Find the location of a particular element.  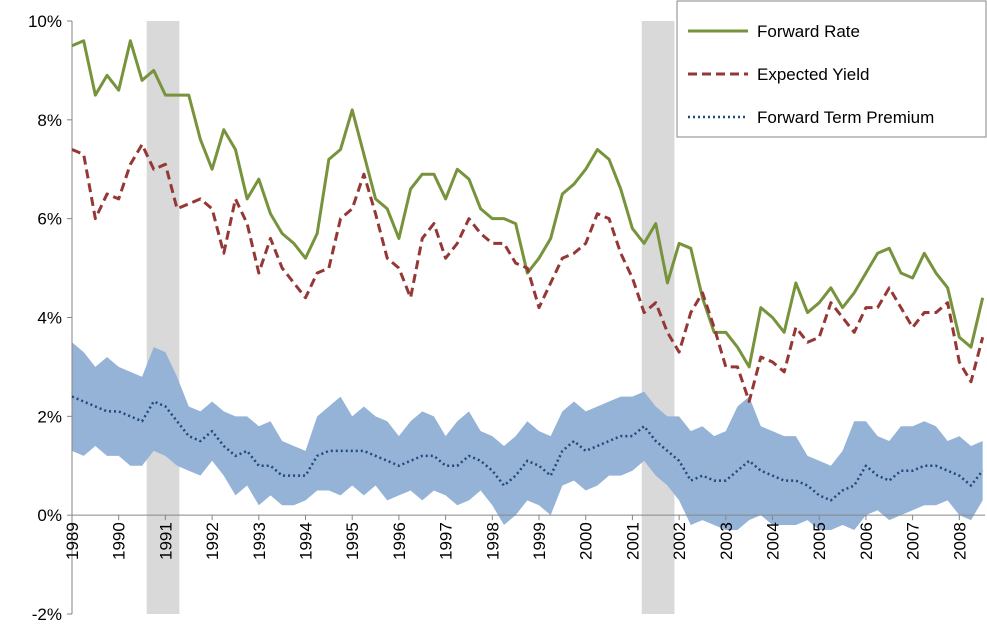

x-tick-label: 2003 is located at coordinates (726, 541).